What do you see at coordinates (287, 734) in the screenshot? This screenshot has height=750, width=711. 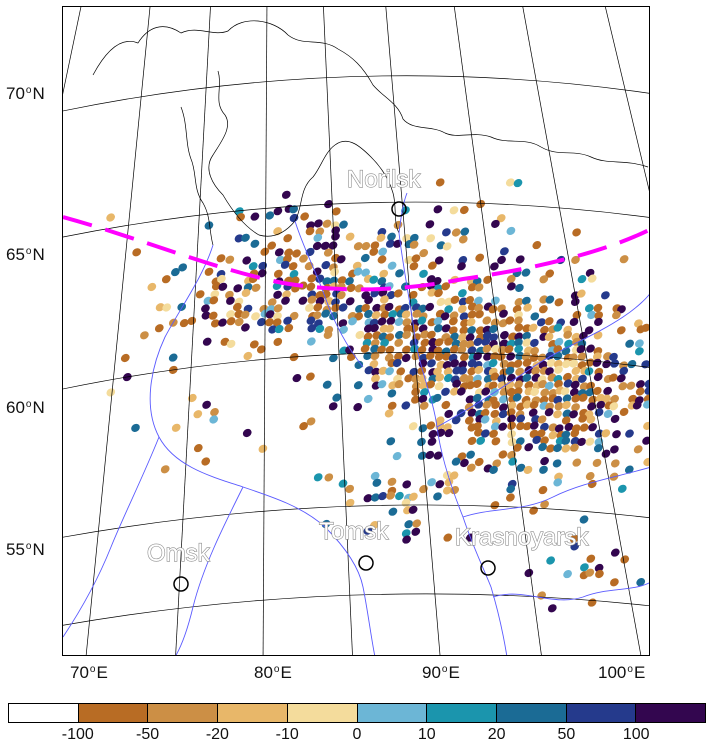 I see `colorbar-tick-label: -10` at bounding box center [287, 734].